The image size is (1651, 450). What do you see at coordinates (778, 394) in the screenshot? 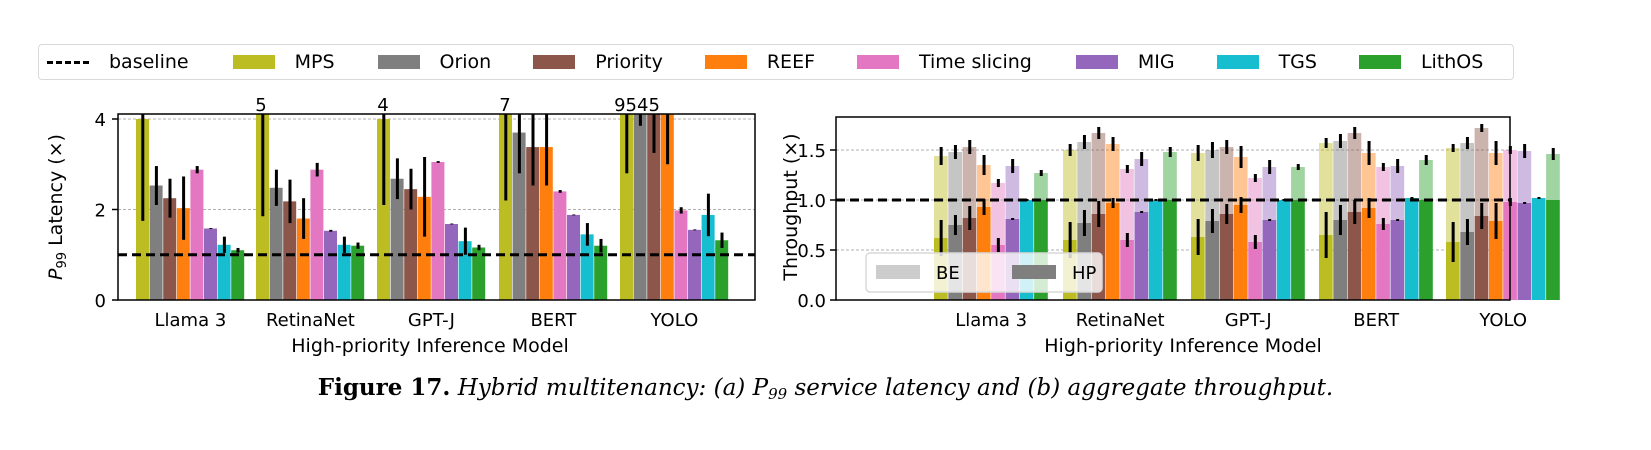
I see `caption-subscript: 99` at bounding box center [778, 394].